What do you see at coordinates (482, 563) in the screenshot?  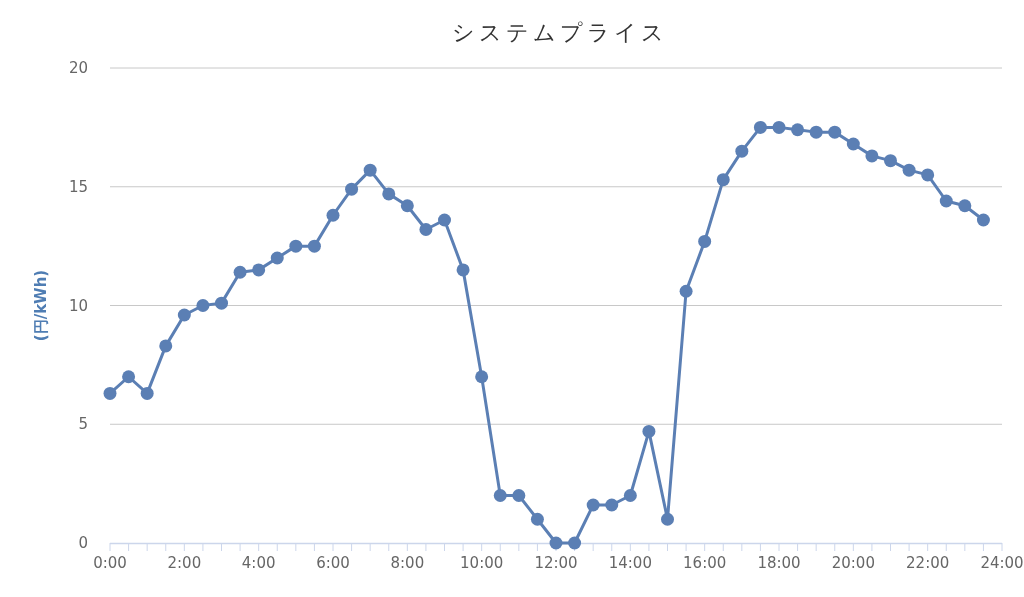 I see `x-tick-label: 10:00` at bounding box center [482, 563].